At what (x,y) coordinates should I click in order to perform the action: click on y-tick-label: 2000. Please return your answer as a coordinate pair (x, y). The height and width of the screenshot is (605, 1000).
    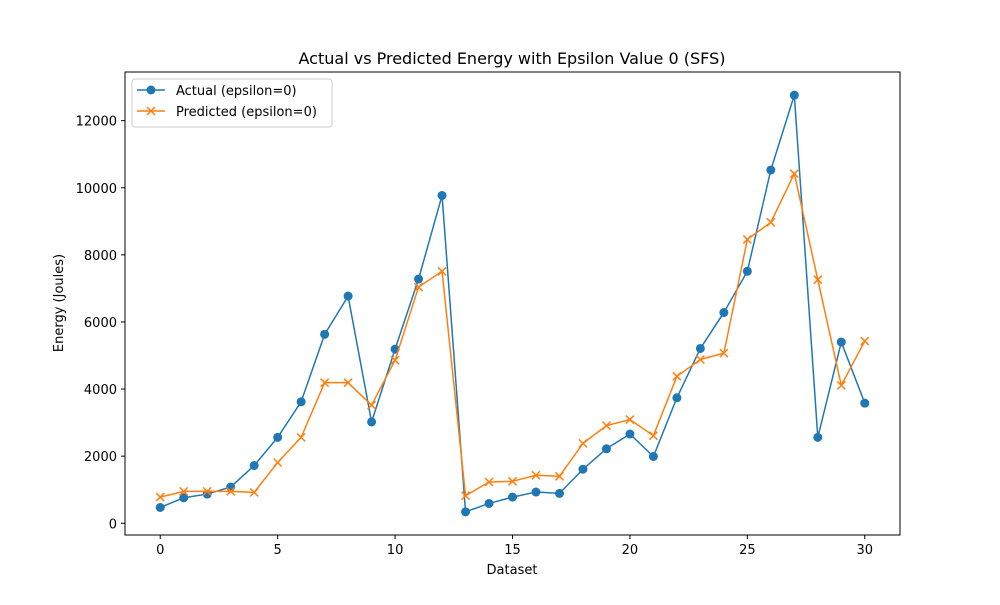
    Looking at the image, I should click on (100, 457).